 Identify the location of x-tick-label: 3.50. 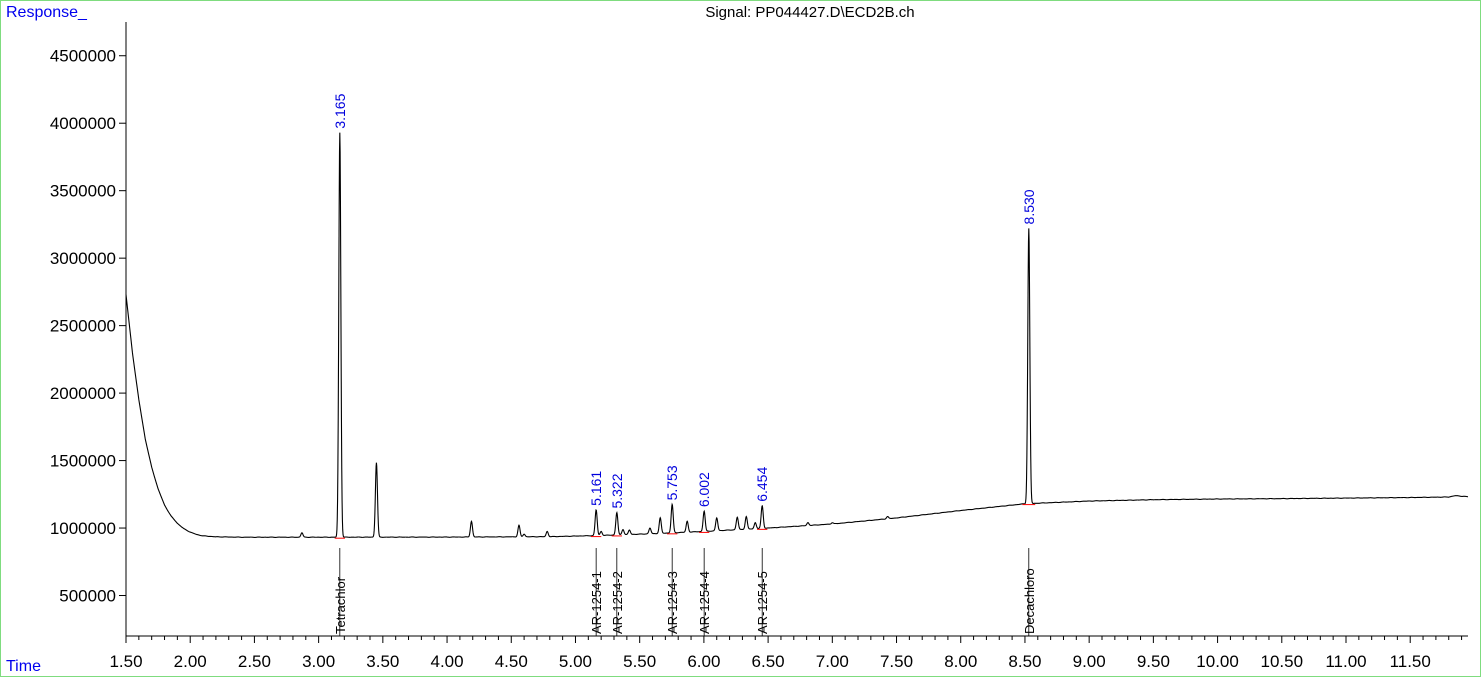
(382, 661).